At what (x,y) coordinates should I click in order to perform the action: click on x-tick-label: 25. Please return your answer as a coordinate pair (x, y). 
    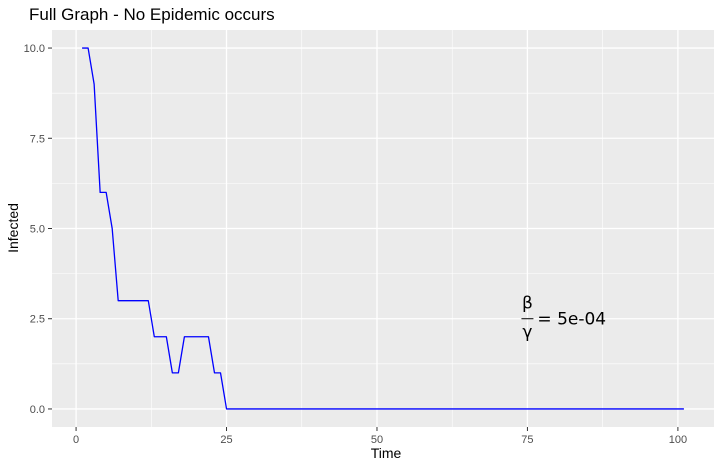
    Looking at the image, I should click on (226, 440).